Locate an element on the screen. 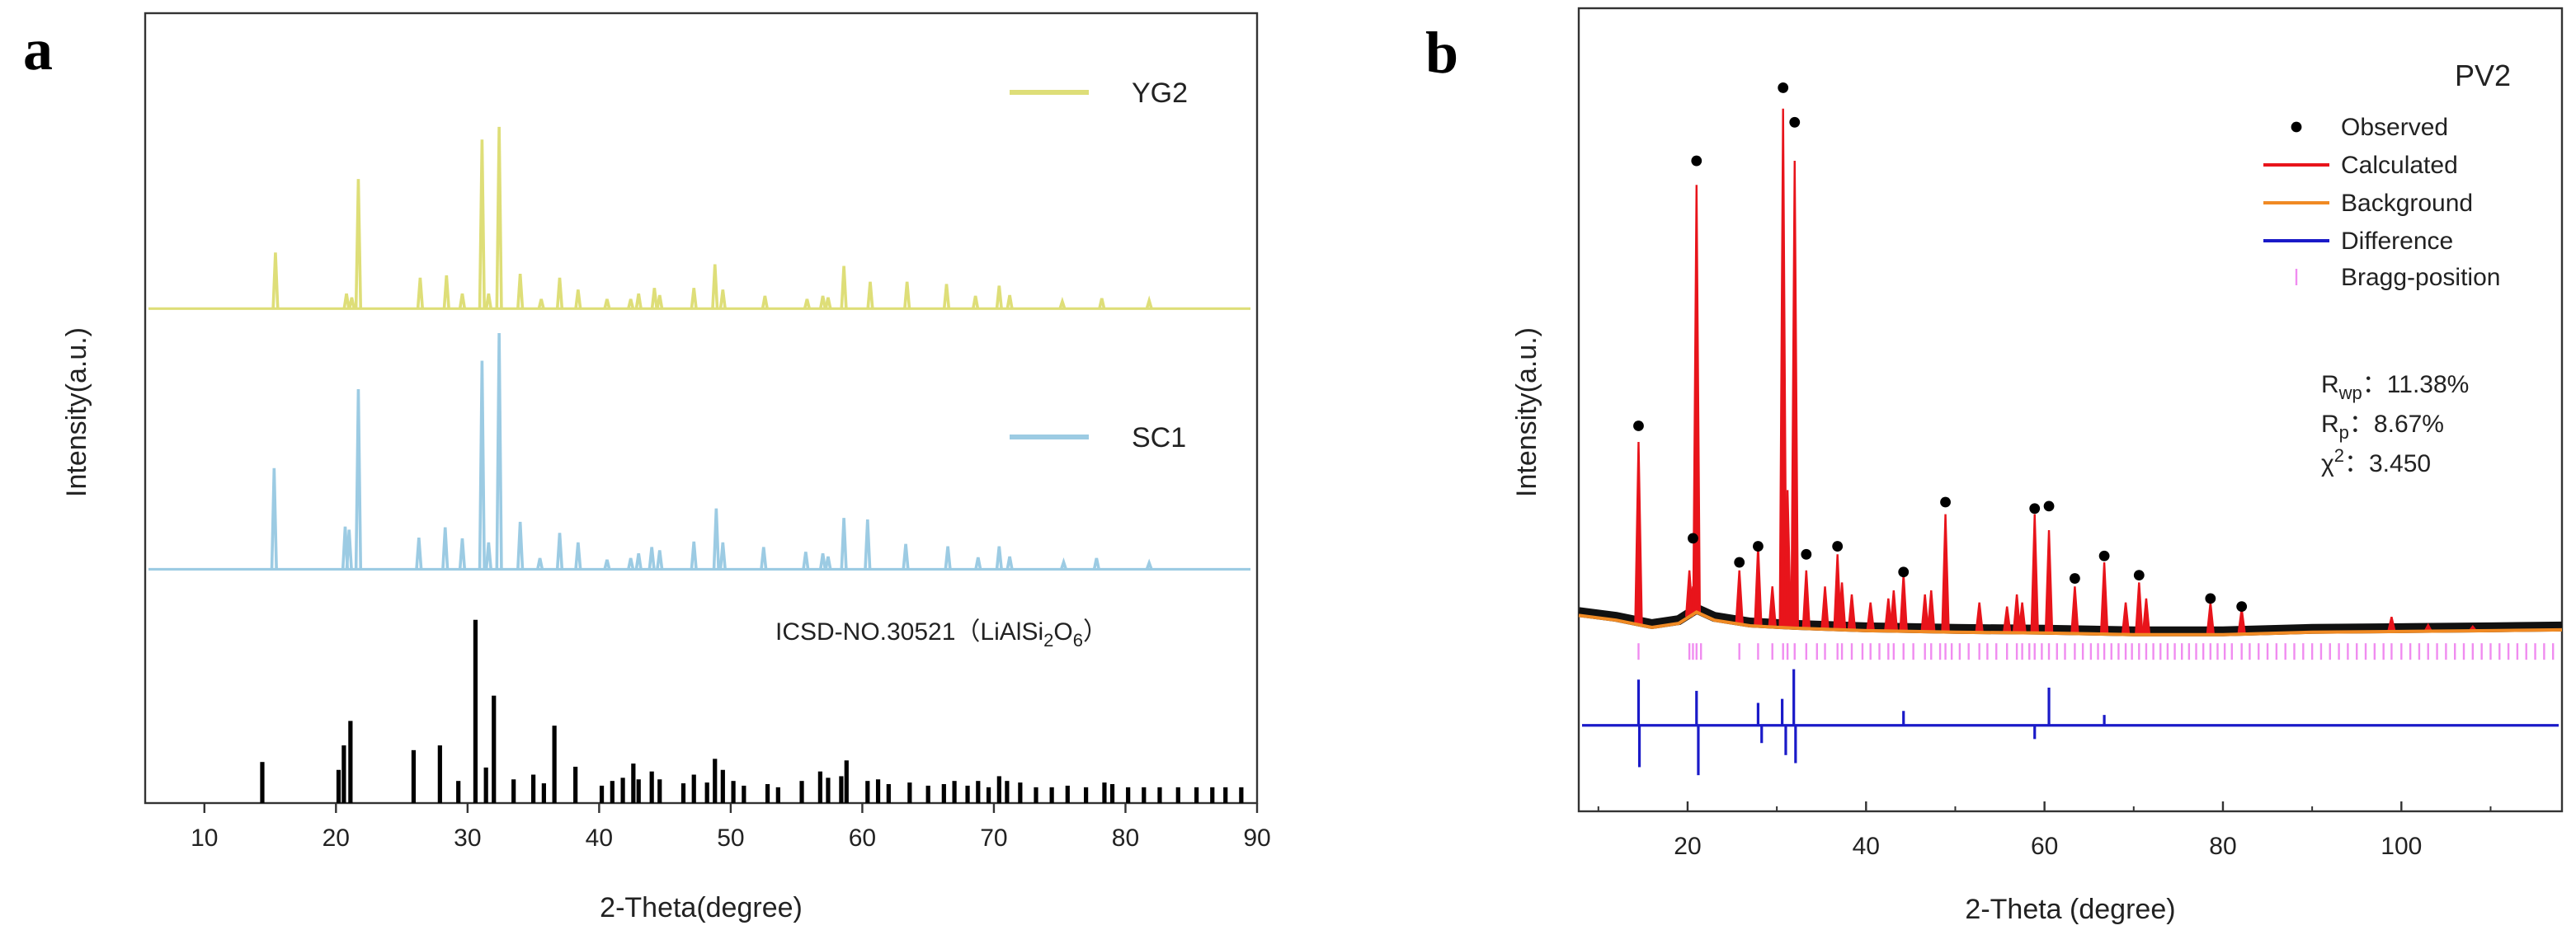 Image resolution: width=2576 pixels, height=949 pixels. annotation-sub: 2 is located at coordinates (1048, 640).